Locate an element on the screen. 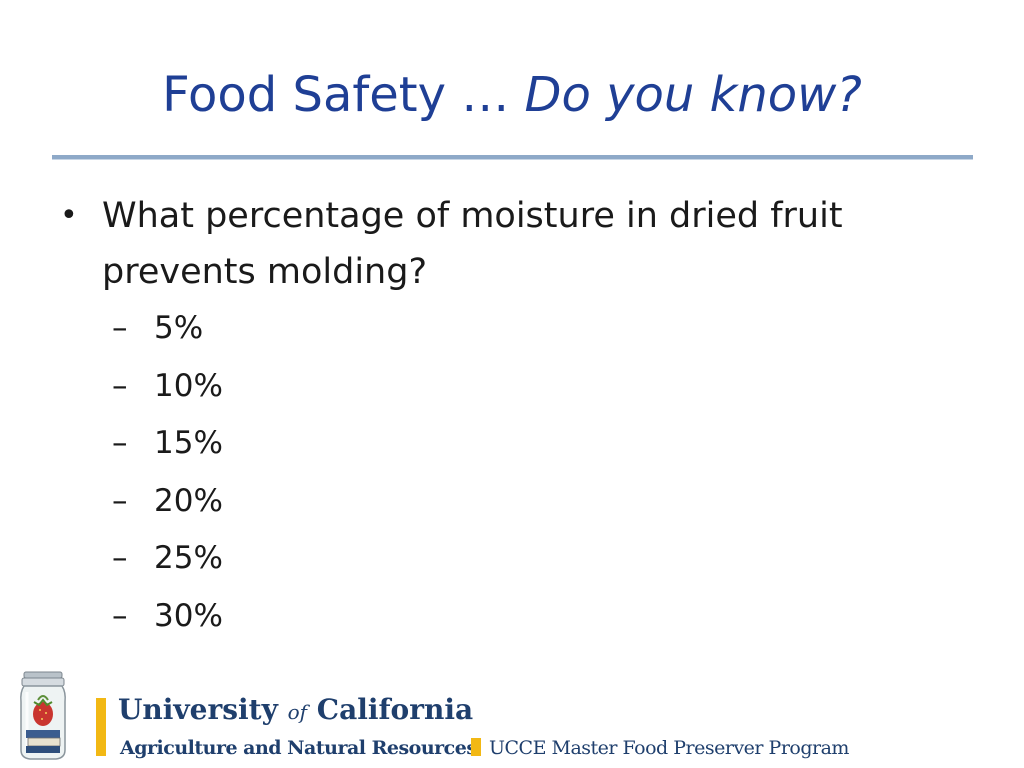 This screenshot has height=768, width=1024. option-item: – 15% is located at coordinates (510, 444).